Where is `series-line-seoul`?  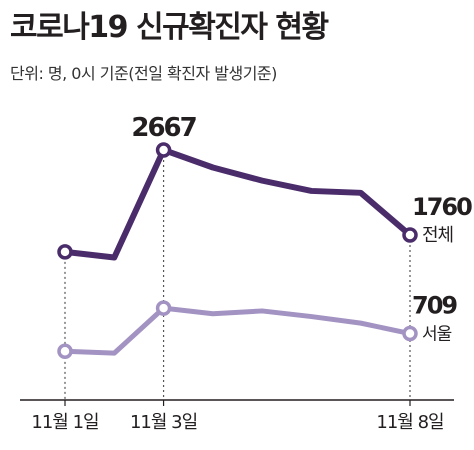 series-line-seoul is located at coordinates (237, 330).